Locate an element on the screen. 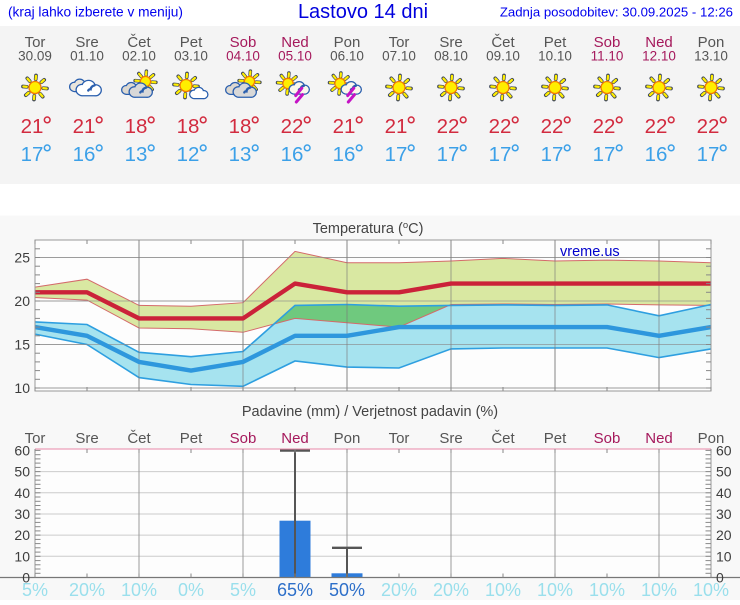 Image resolution: width=740 pixels, height=605 pixels. svg-text: 12.10 is located at coordinates (659, 56).